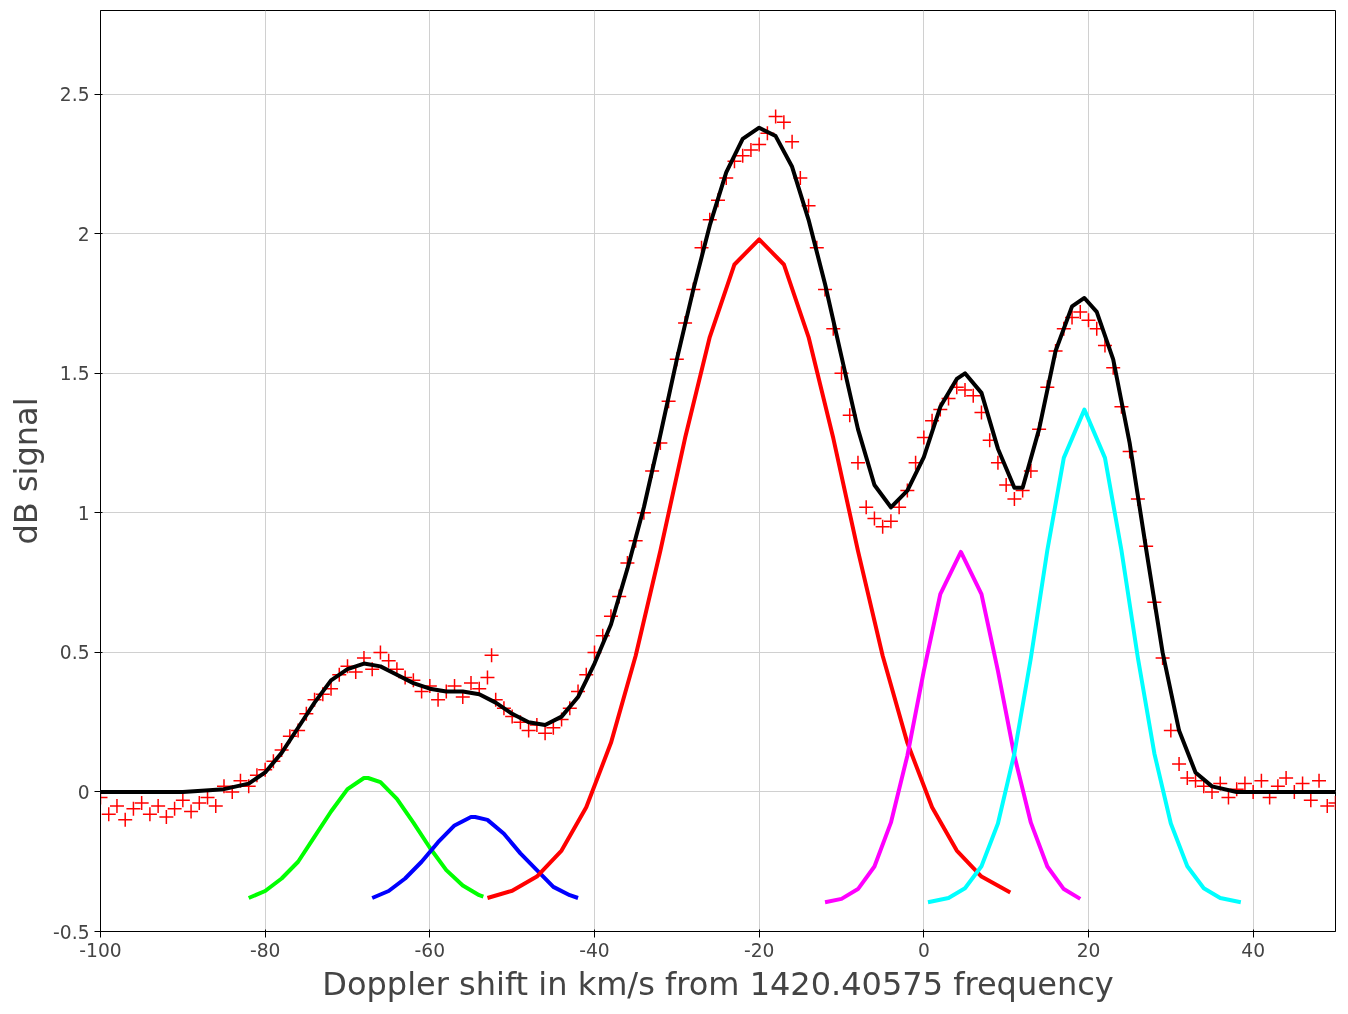  Describe the element at coordinates (74, 653) in the screenshot. I see `y-tick-label: 0.5` at that location.